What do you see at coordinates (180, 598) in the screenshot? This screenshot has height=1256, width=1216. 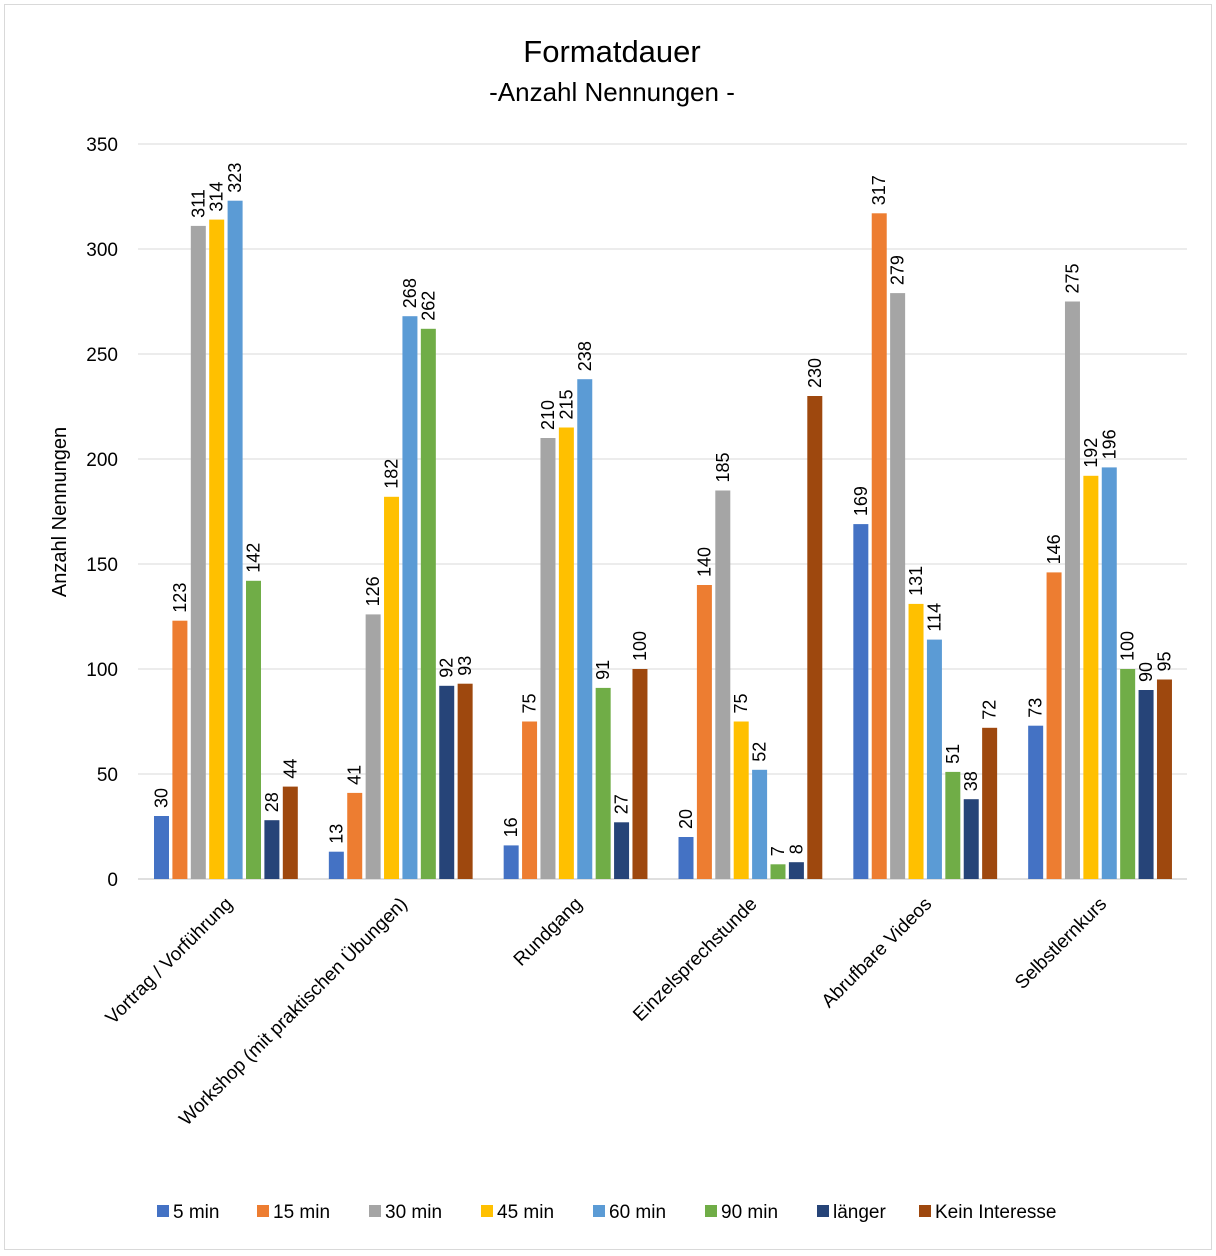 I see `data-label: 123` at bounding box center [180, 598].